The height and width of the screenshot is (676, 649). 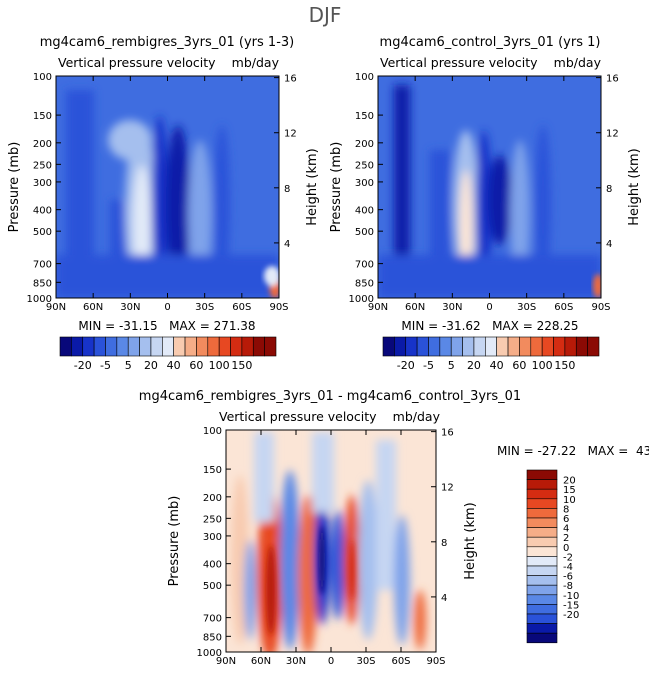 What do you see at coordinates (128, 365) in the screenshot?
I see `colorbar-label: 5` at bounding box center [128, 365].